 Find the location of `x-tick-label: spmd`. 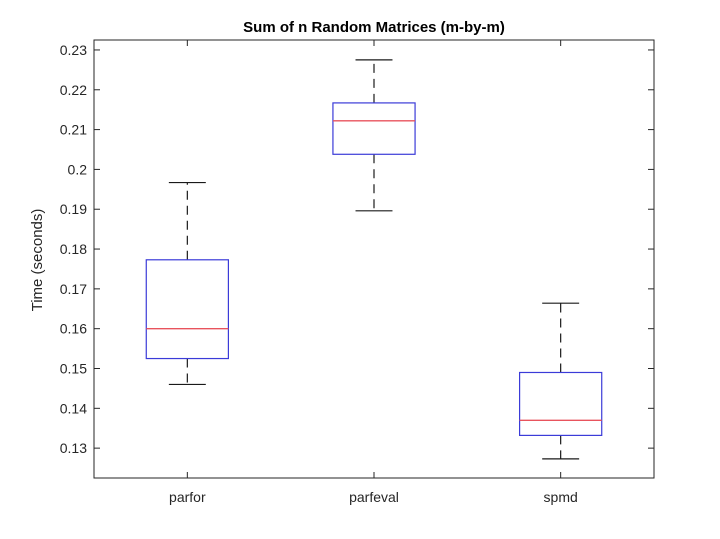

x-tick-label: spmd is located at coordinates (561, 497).